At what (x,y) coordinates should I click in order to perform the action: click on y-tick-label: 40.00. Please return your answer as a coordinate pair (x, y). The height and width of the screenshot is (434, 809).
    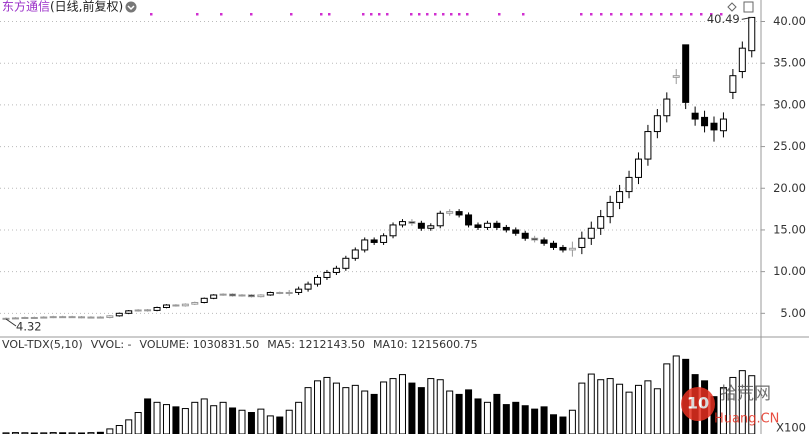
    Looking at the image, I should click on (789, 21).